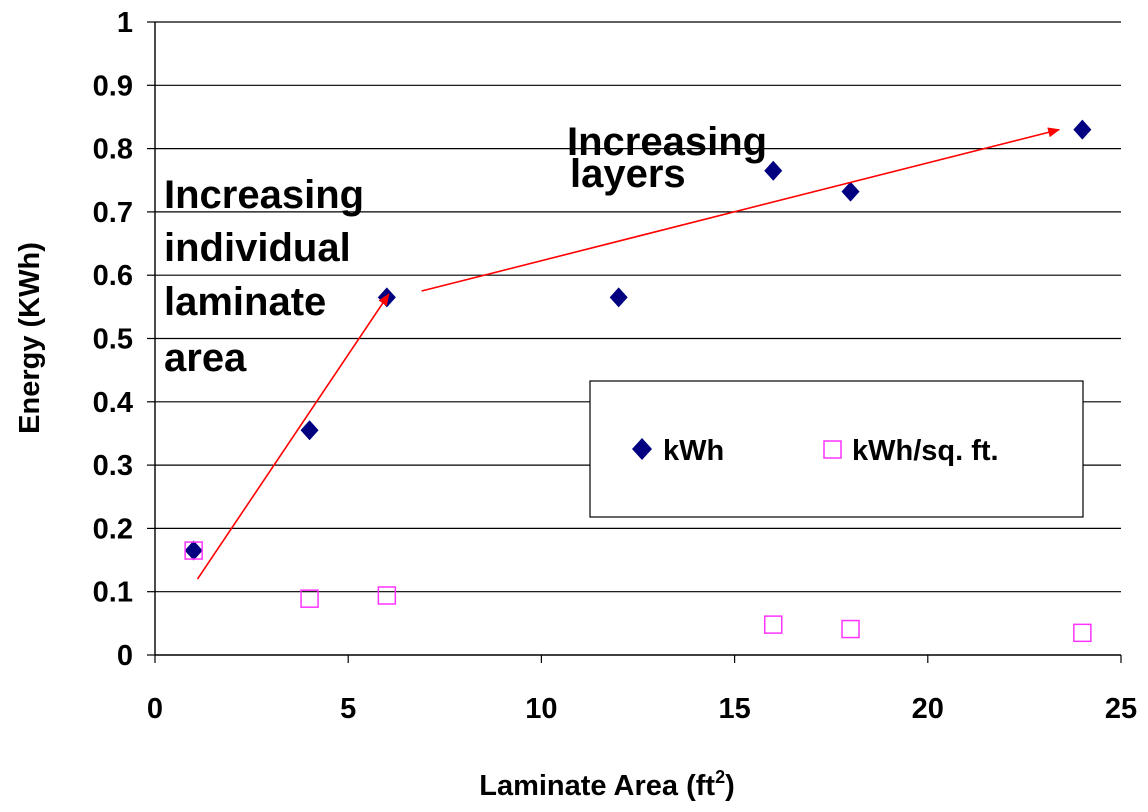 Image resolution: width=1148 pixels, height=812 pixels. I want to click on y-tick-label-5: 0.5, so click(113, 340).